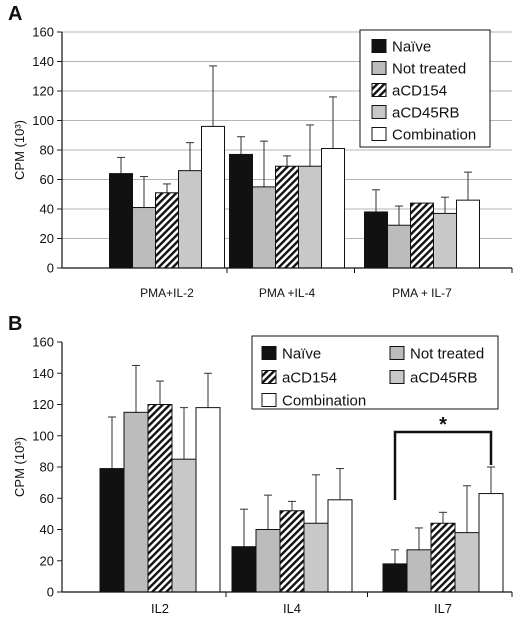  Describe the element at coordinates (443, 465) in the screenshot. I see `significance-bracket` at that location.